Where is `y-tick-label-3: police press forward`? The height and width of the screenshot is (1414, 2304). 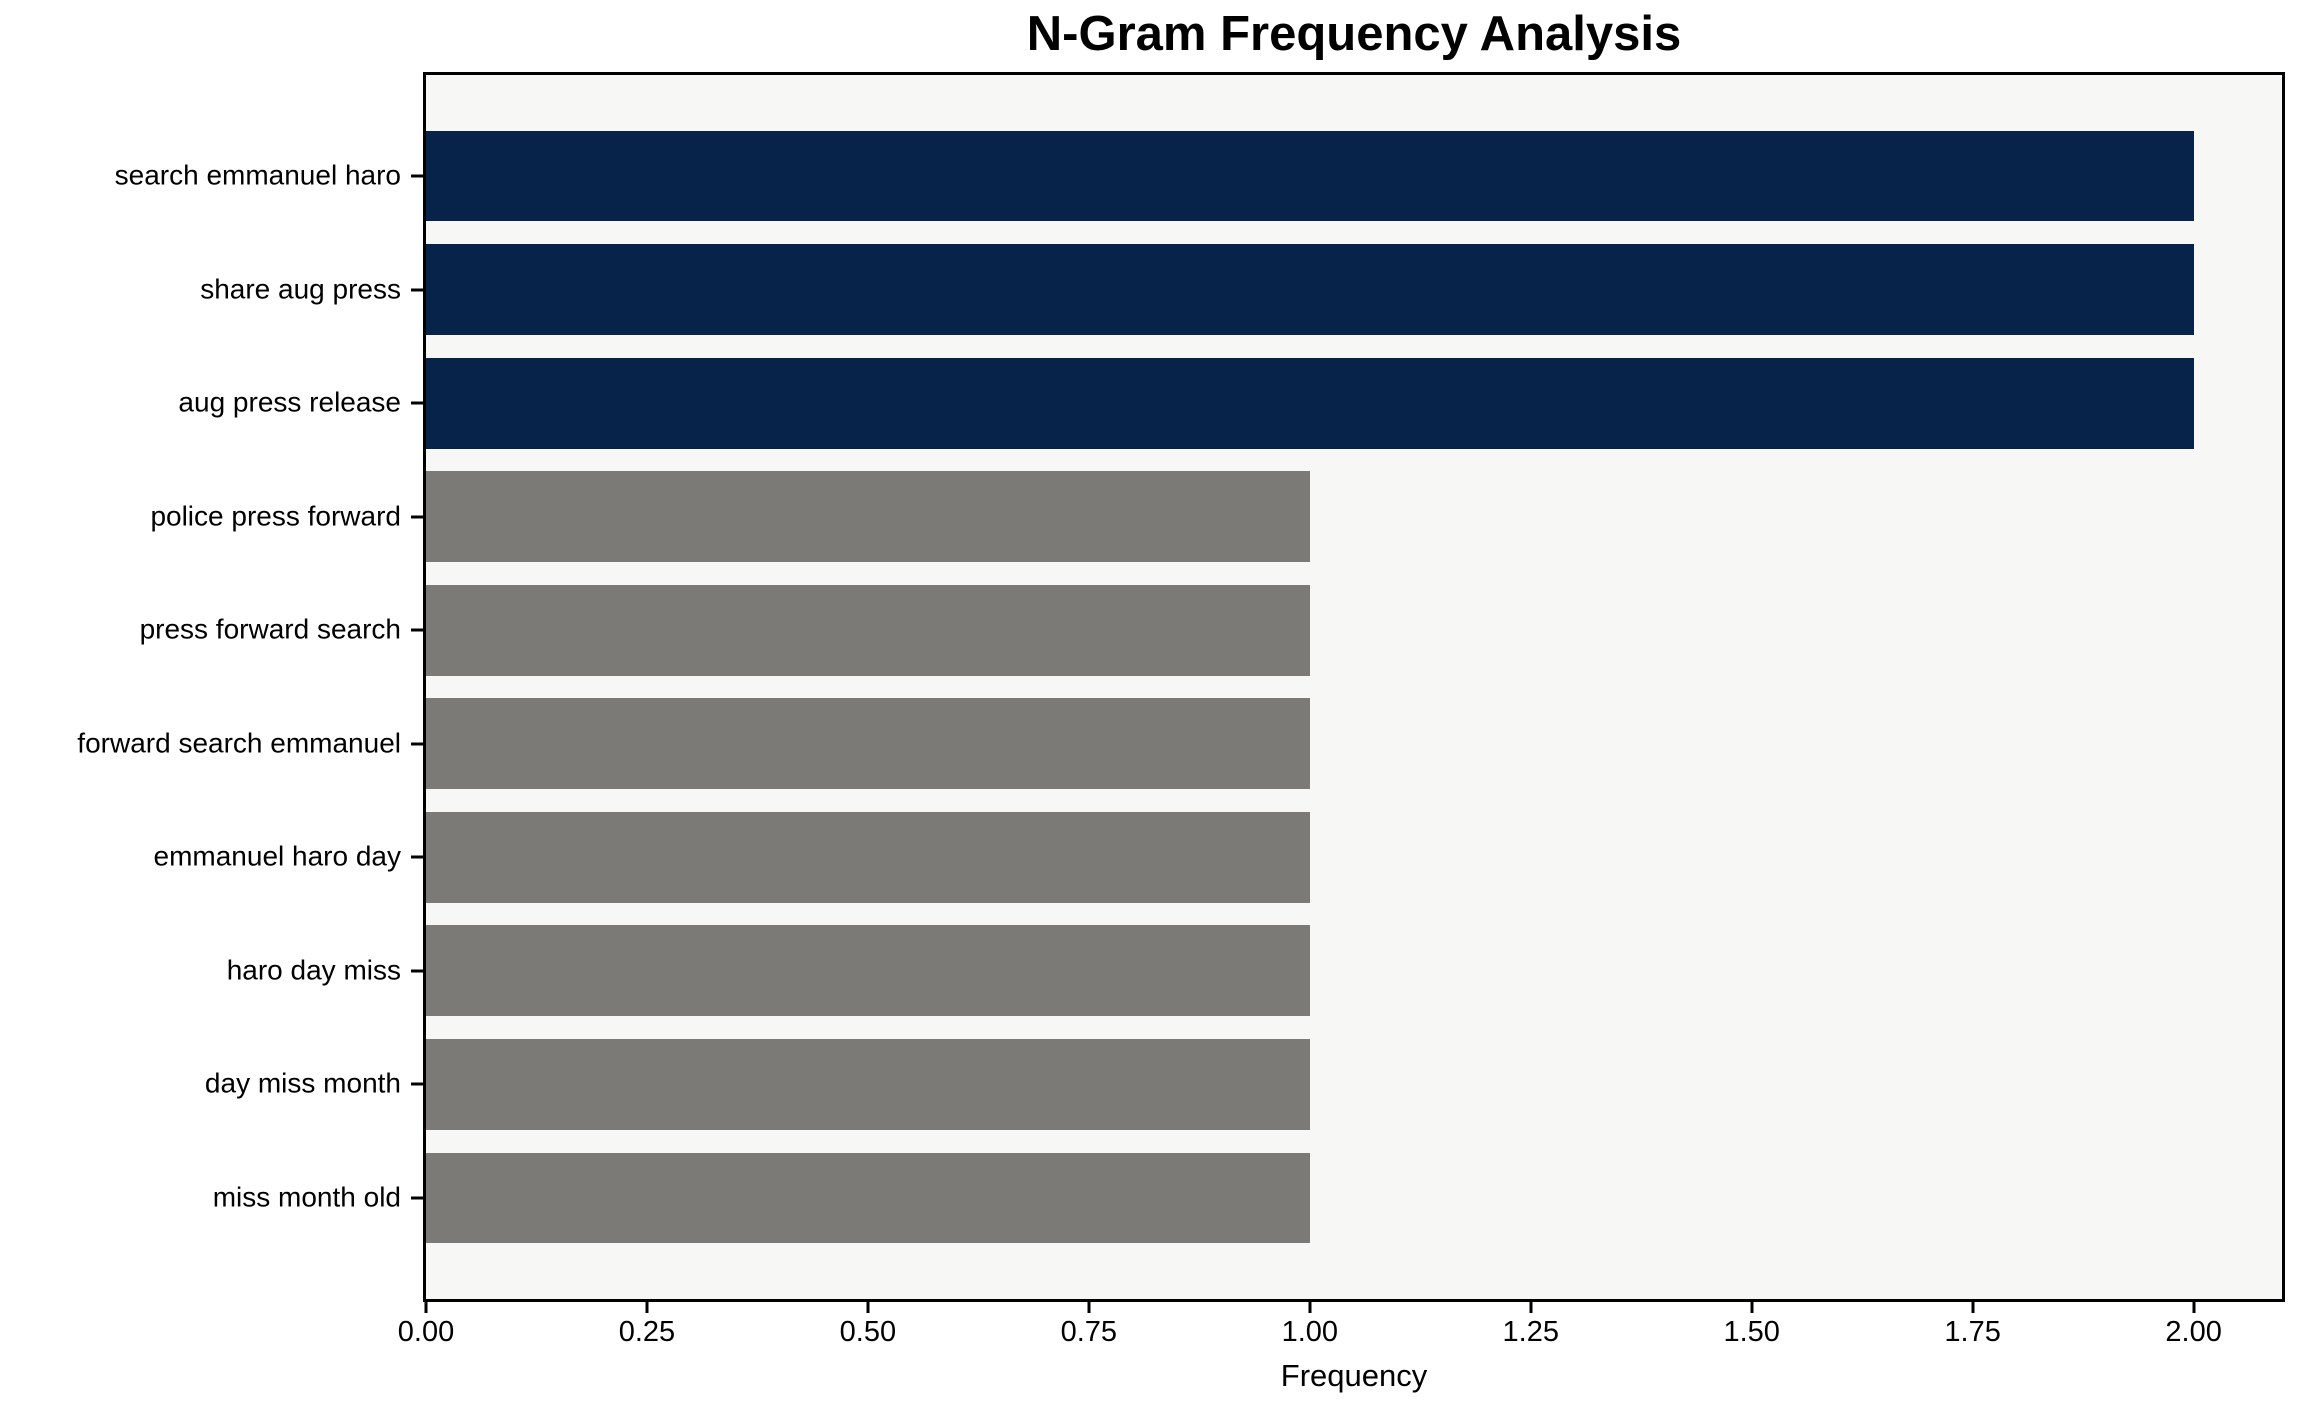 y-tick-label-3: police press forward is located at coordinates (275, 516).